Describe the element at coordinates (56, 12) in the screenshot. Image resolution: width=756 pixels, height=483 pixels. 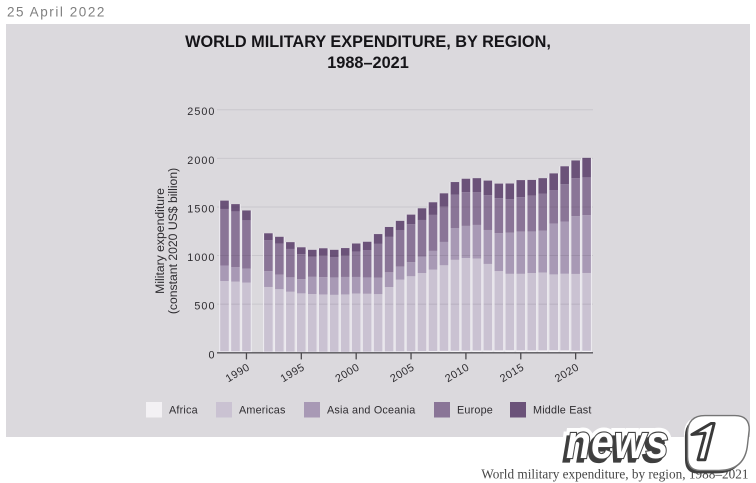
I see `svg-text: 25 April 2022` at that location.